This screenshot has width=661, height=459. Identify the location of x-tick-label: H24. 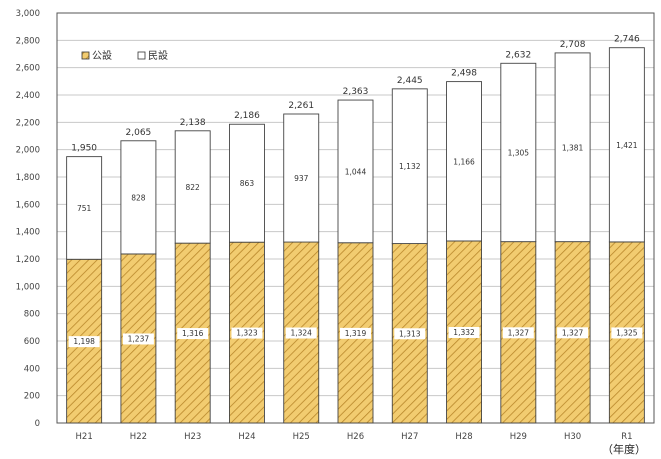
(246, 437).